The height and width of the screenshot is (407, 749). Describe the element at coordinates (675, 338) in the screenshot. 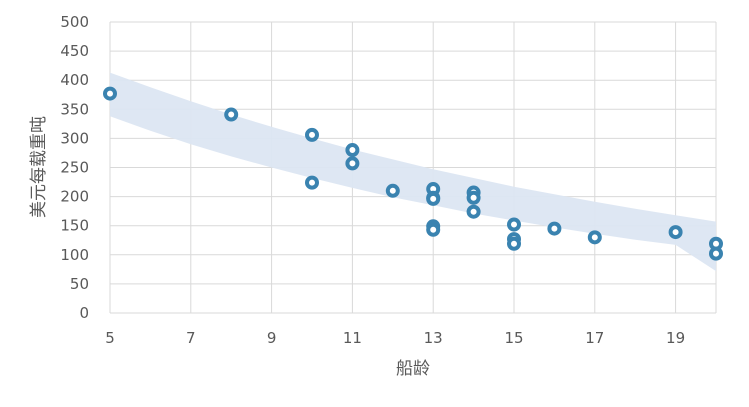

I see `x-tick-label: 19` at that location.